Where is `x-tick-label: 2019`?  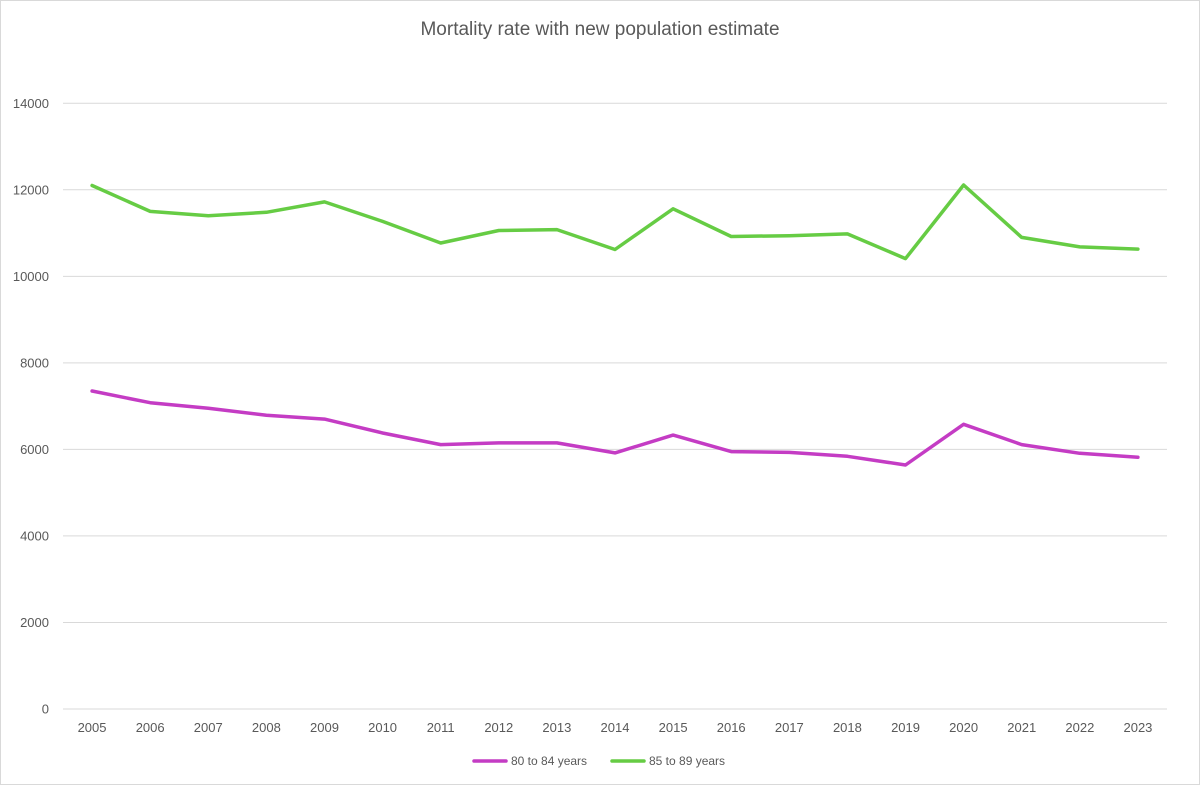
x-tick-label: 2019 is located at coordinates (905, 727).